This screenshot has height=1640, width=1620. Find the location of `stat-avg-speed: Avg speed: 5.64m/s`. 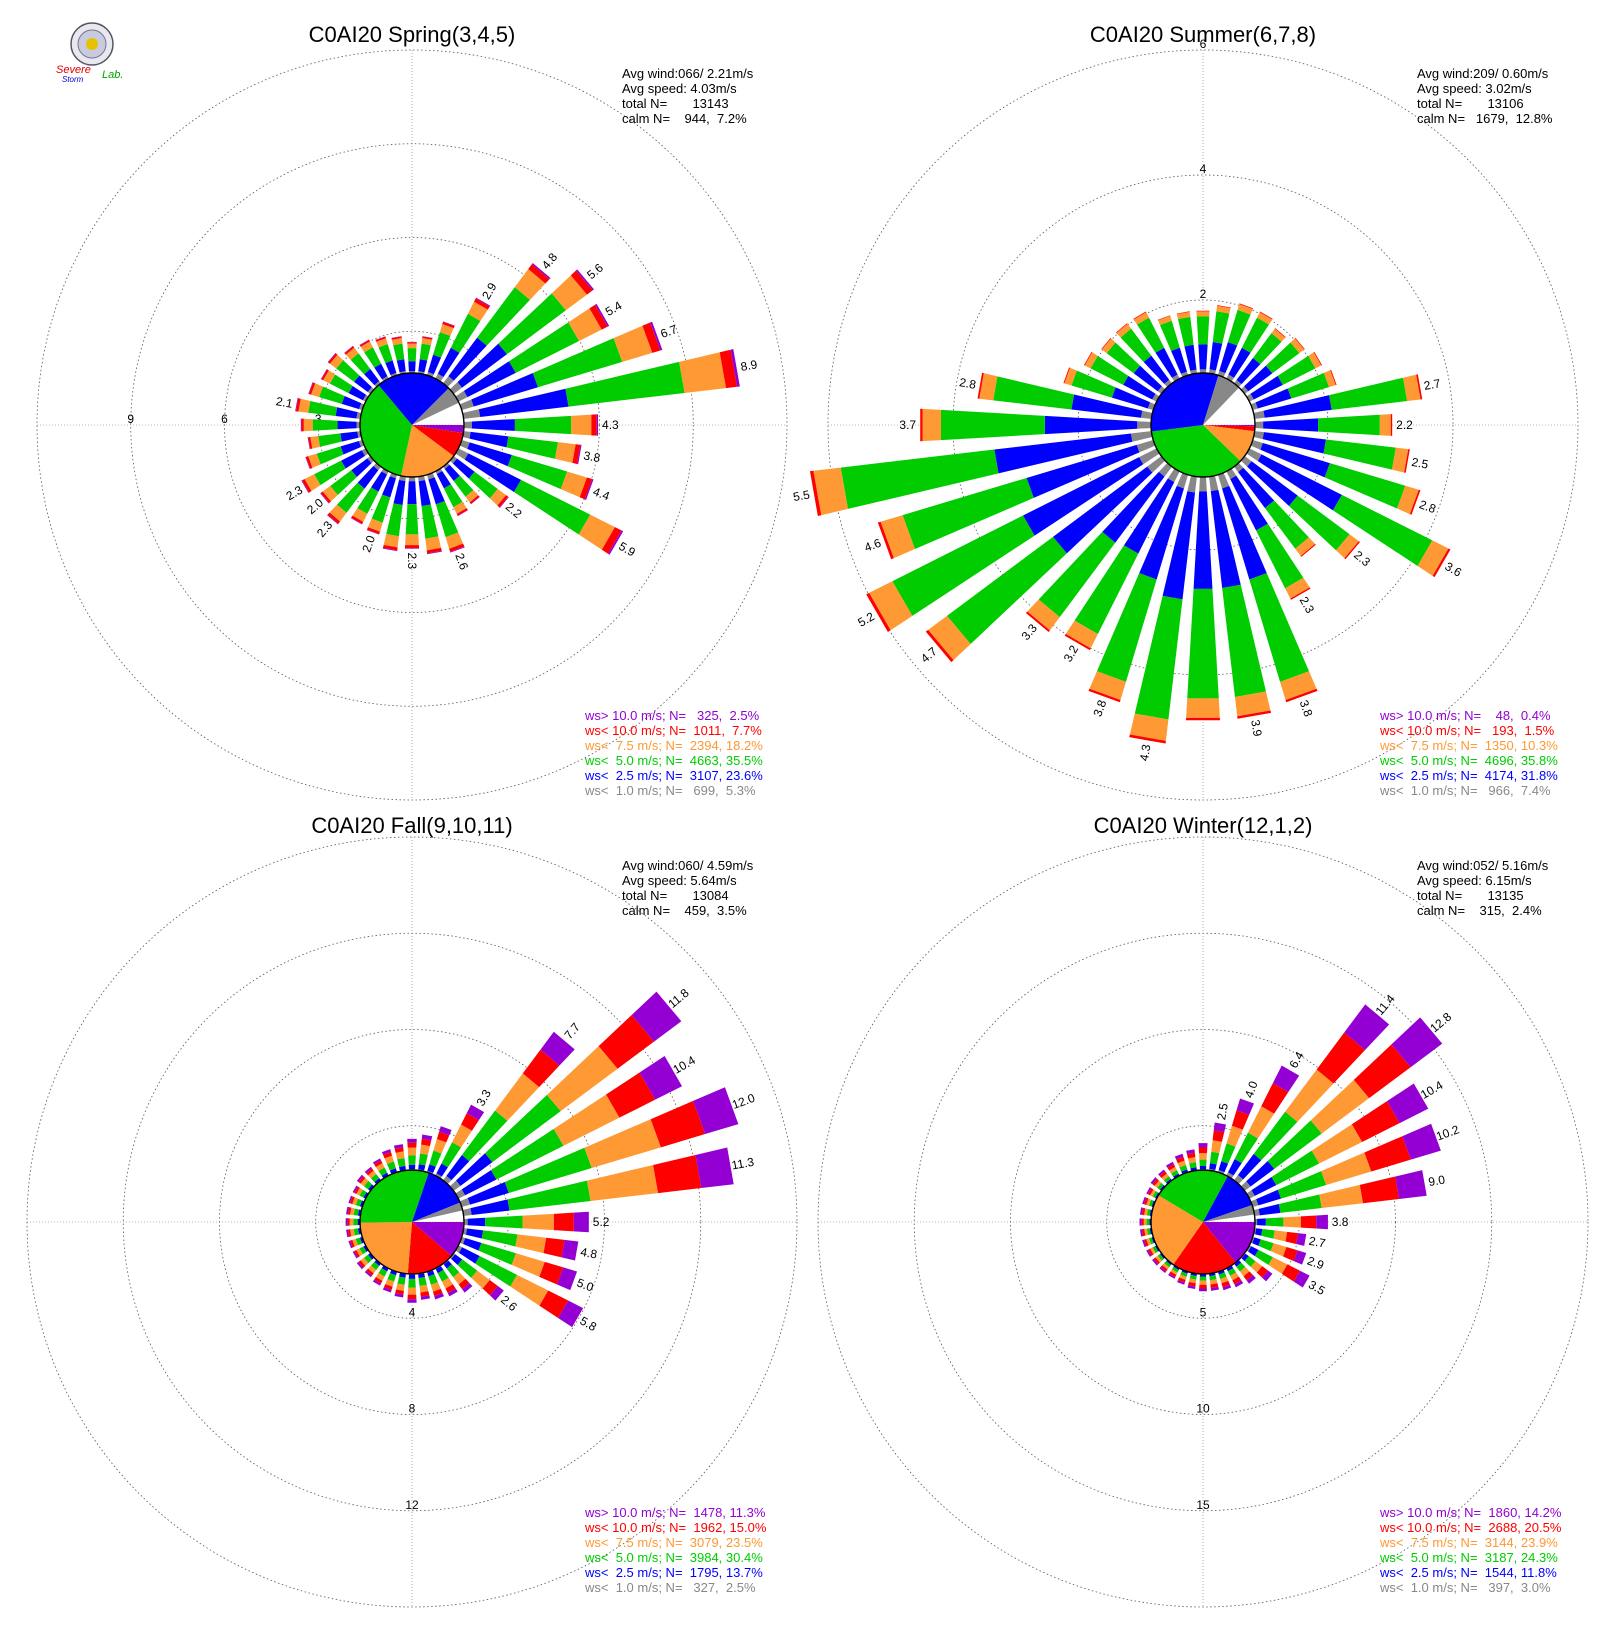

stat-avg-speed: Avg speed: 5.64m/s is located at coordinates (679, 880).